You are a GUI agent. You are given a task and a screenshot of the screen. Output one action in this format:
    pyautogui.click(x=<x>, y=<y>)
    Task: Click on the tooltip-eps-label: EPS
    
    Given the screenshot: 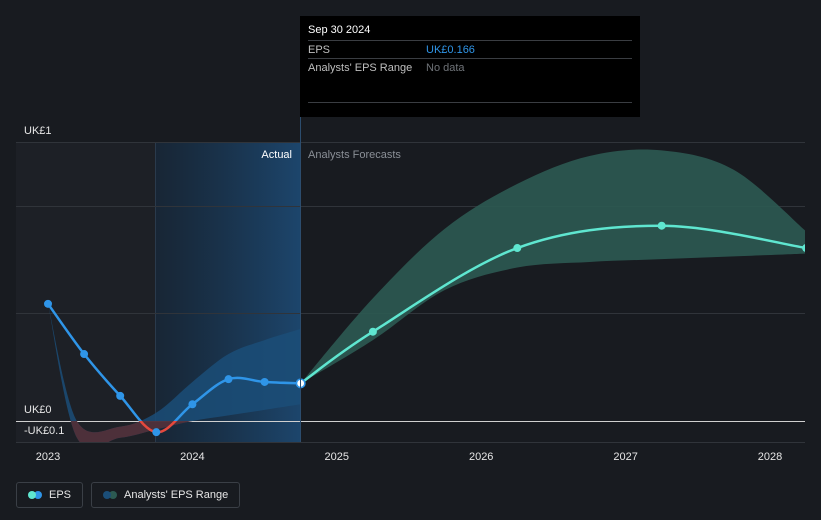 What is the action you would take?
    pyautogui.click(x=319, y=49)
    